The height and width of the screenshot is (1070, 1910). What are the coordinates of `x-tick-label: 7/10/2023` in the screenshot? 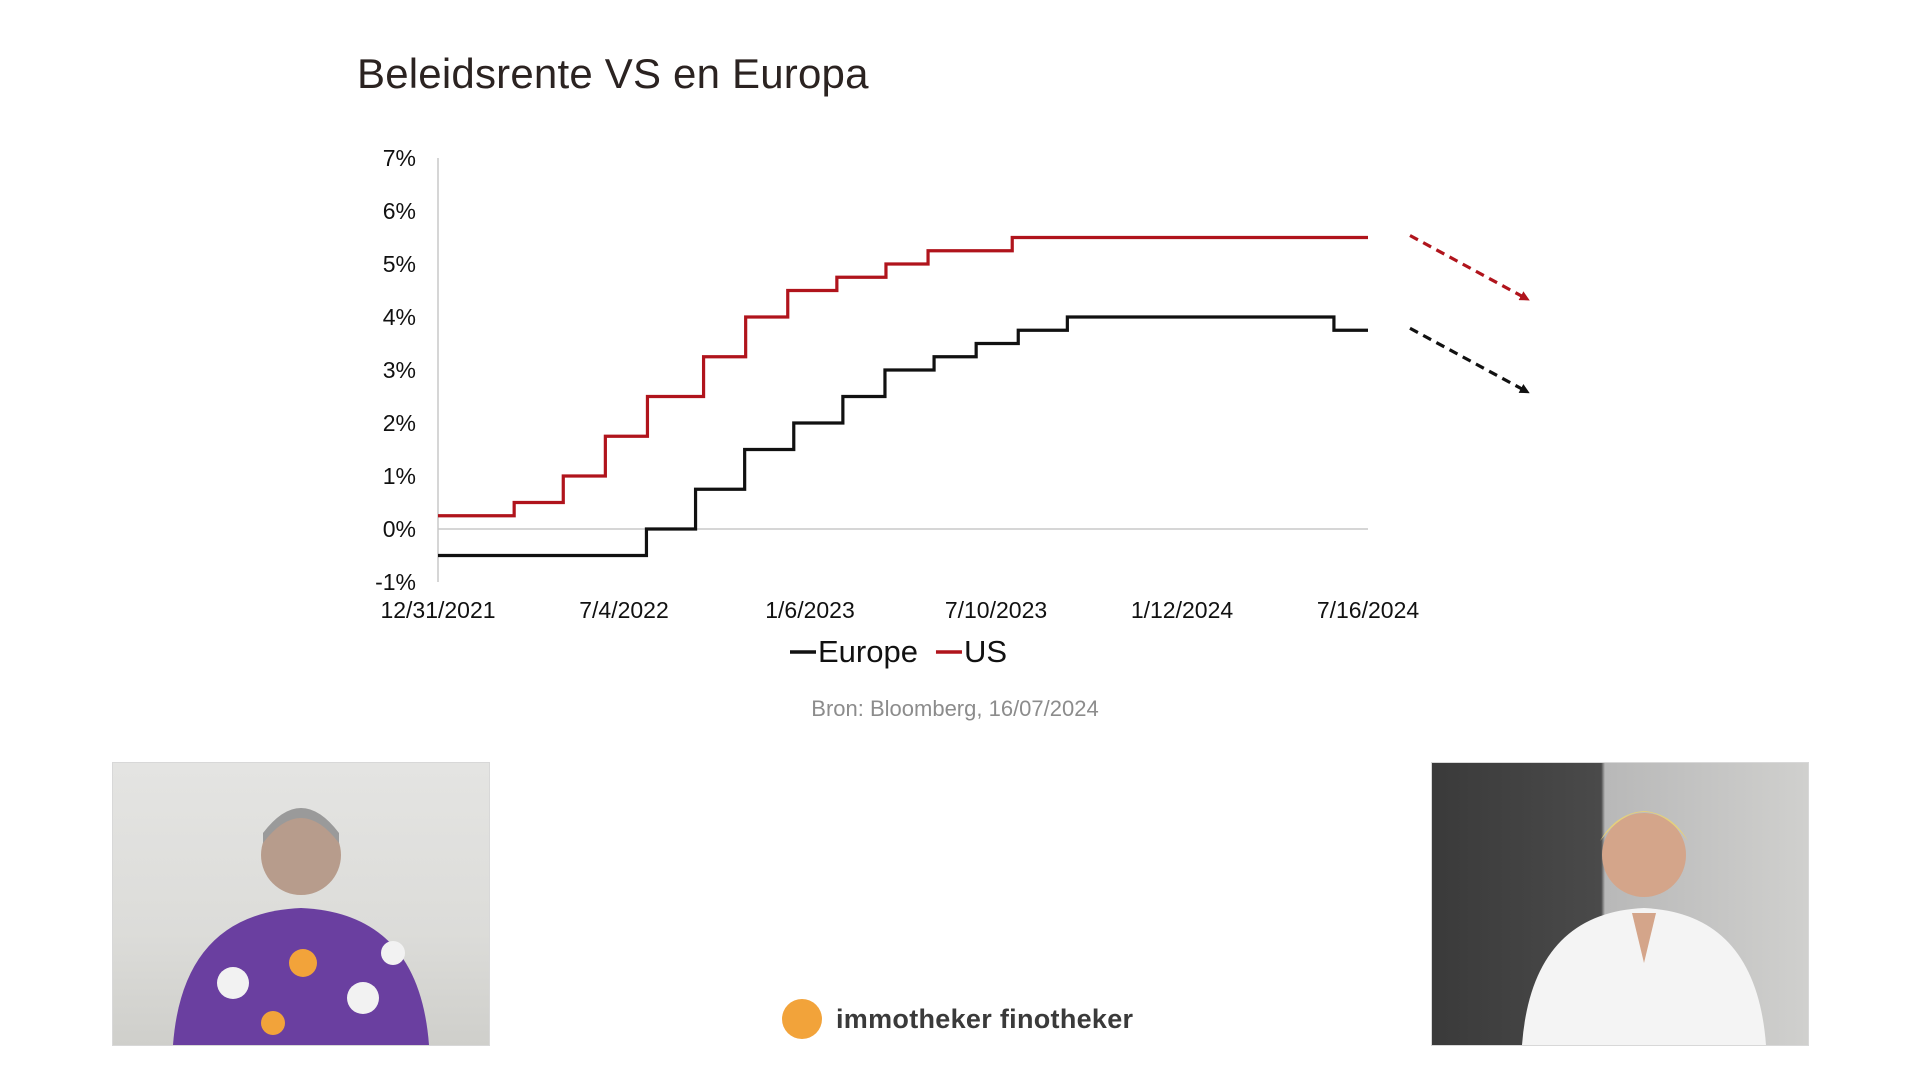 It's located at (996, 610).